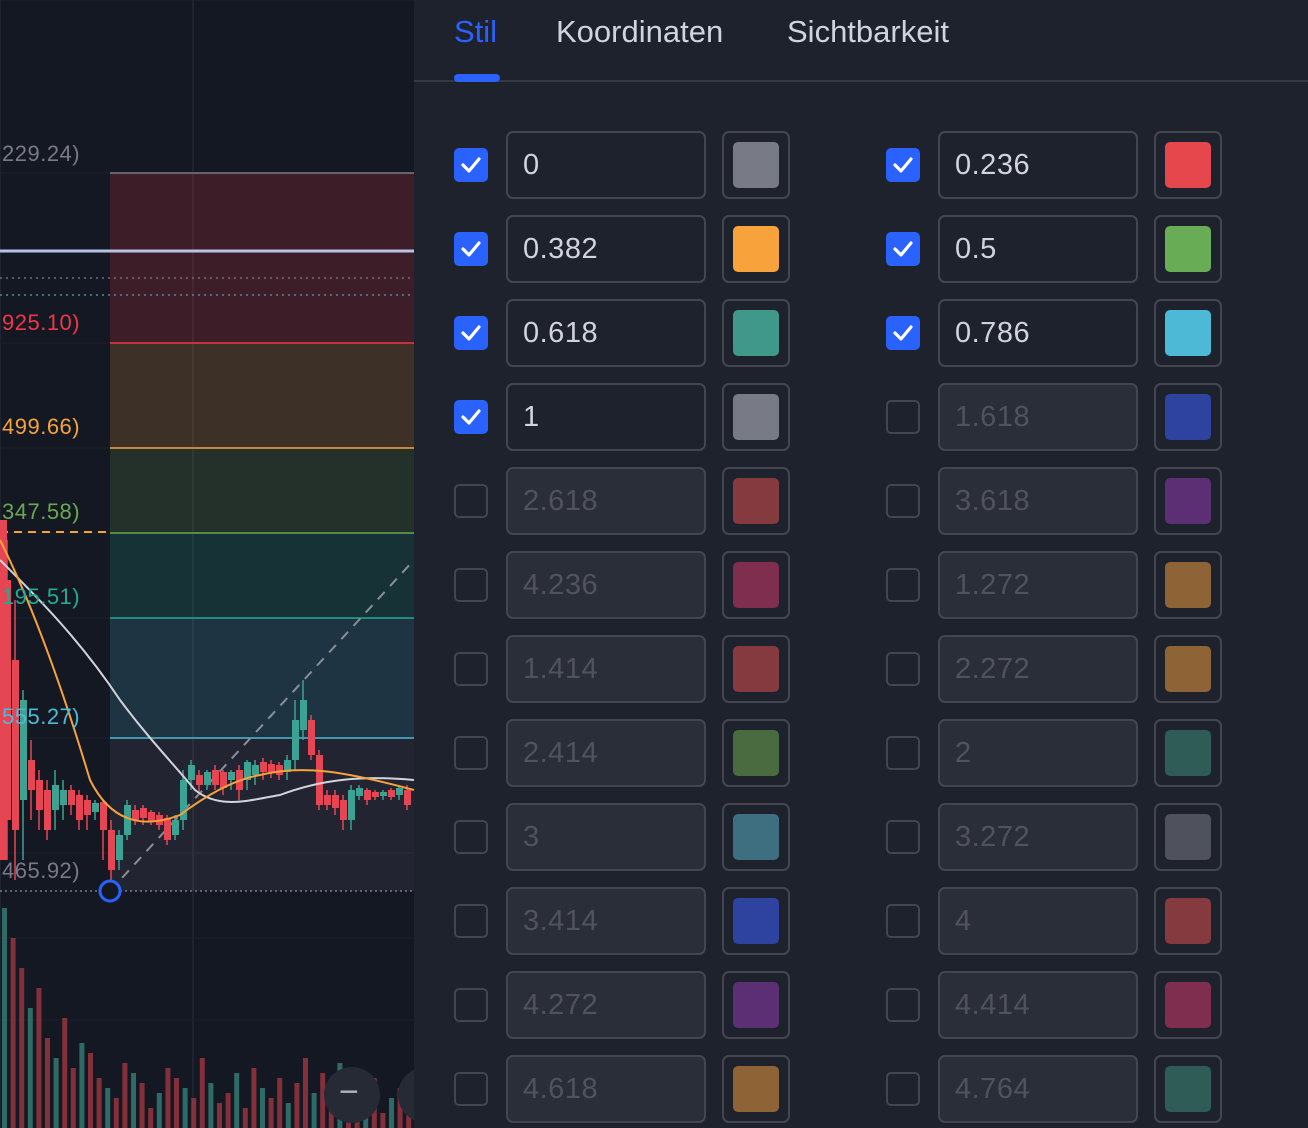 This screenshot has height=1128, width=1308. What do you see at coordinates (606, 585) in the screenshot?
I see `level-value-input: 4.236` at bounding box center [606, 585].